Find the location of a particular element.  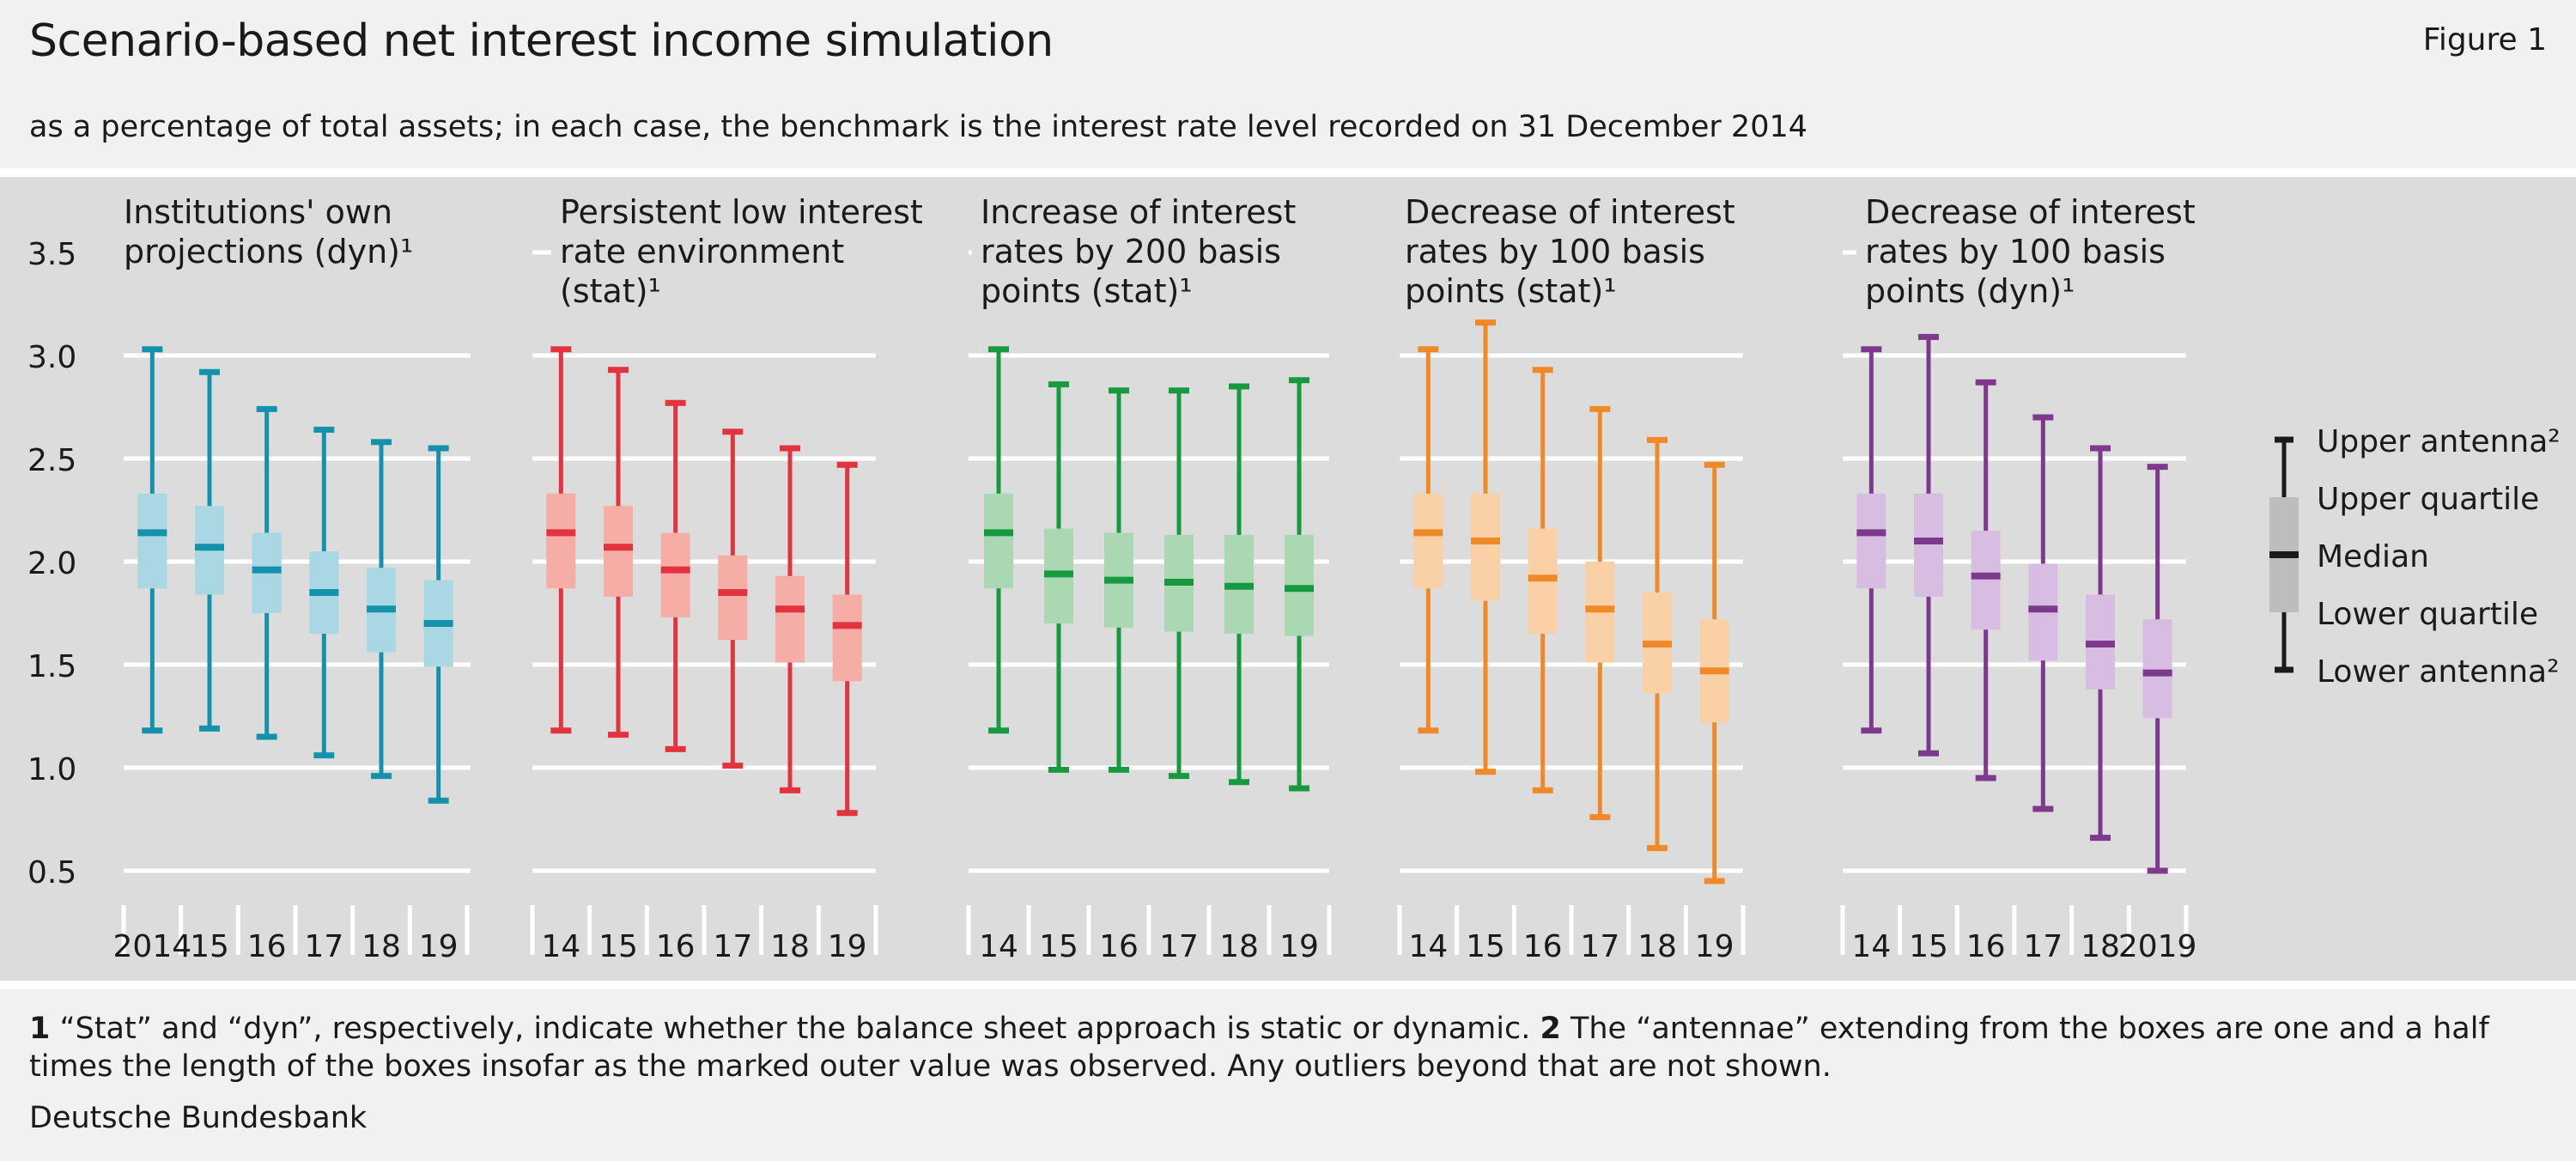

panel-title: (stat)¹ is located at coordinates (610, 291).